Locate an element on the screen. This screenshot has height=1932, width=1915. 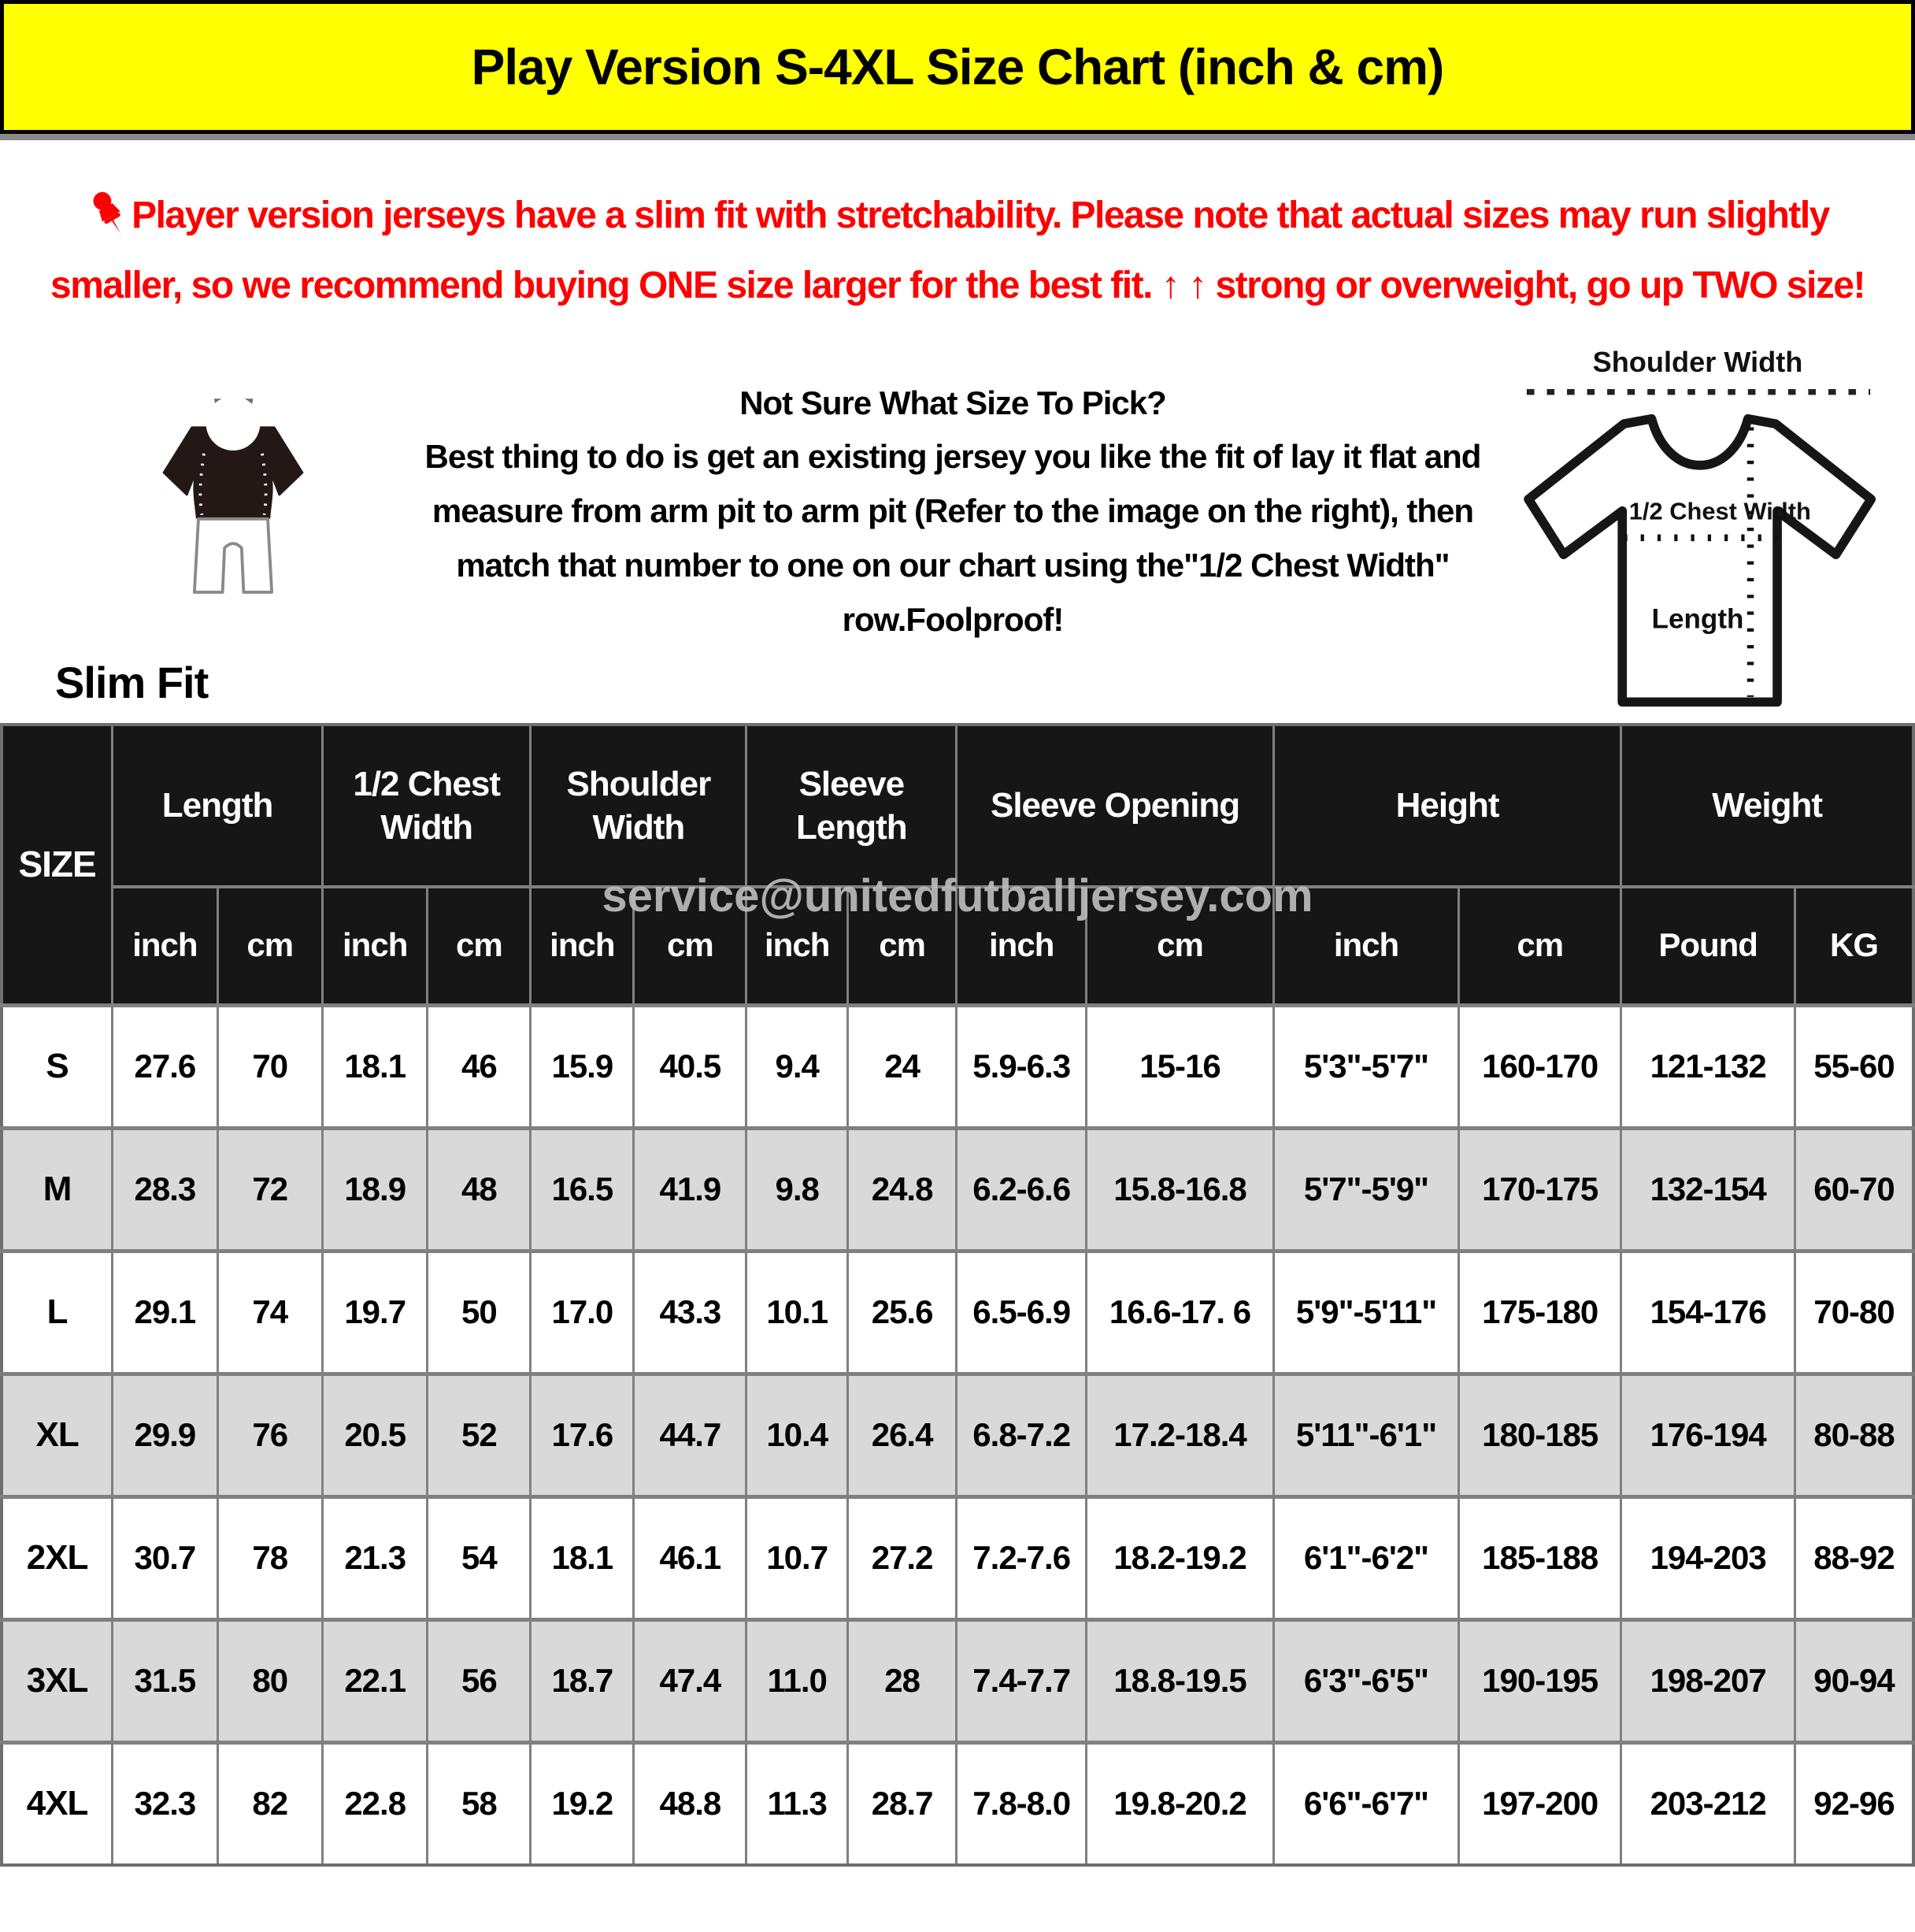
data-cell: 22.8 is located at coordinates (374, 1804).